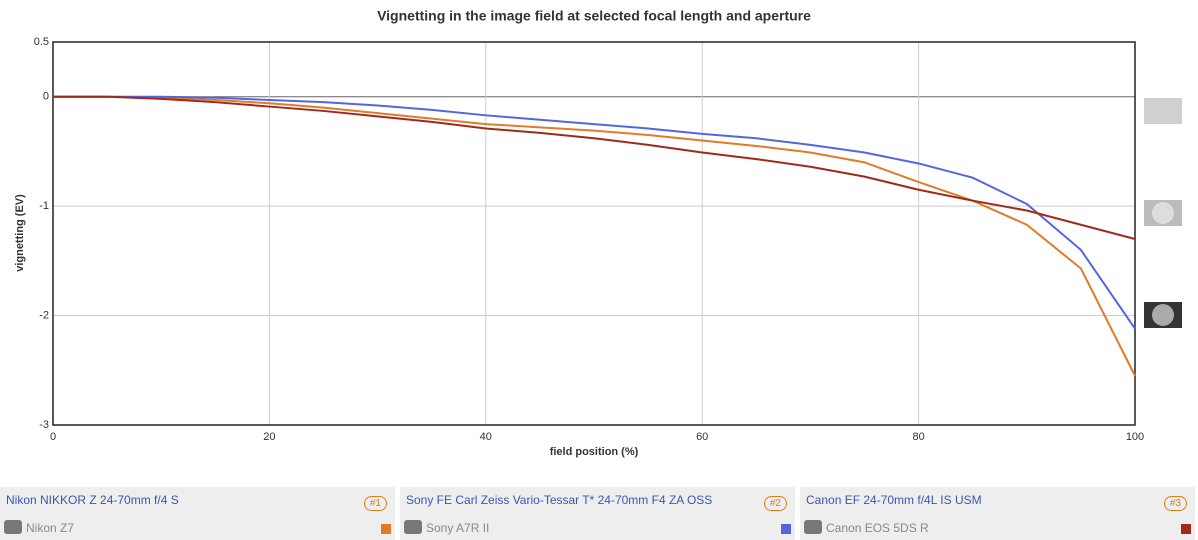 The height and width of the screenshot is (540, 1198). I want to click on badge: #3, so click(1175, 503).